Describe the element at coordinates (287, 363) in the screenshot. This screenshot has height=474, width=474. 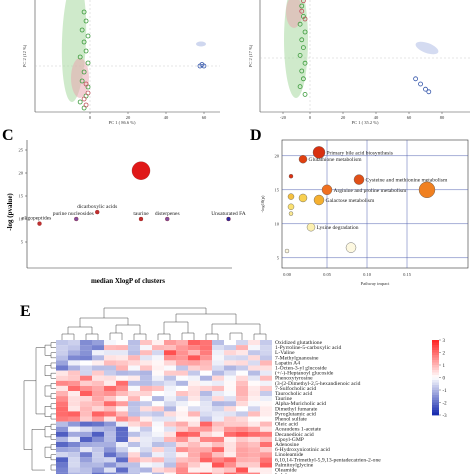
I see `heatmap-row-label: Lapatin A4` at that location.